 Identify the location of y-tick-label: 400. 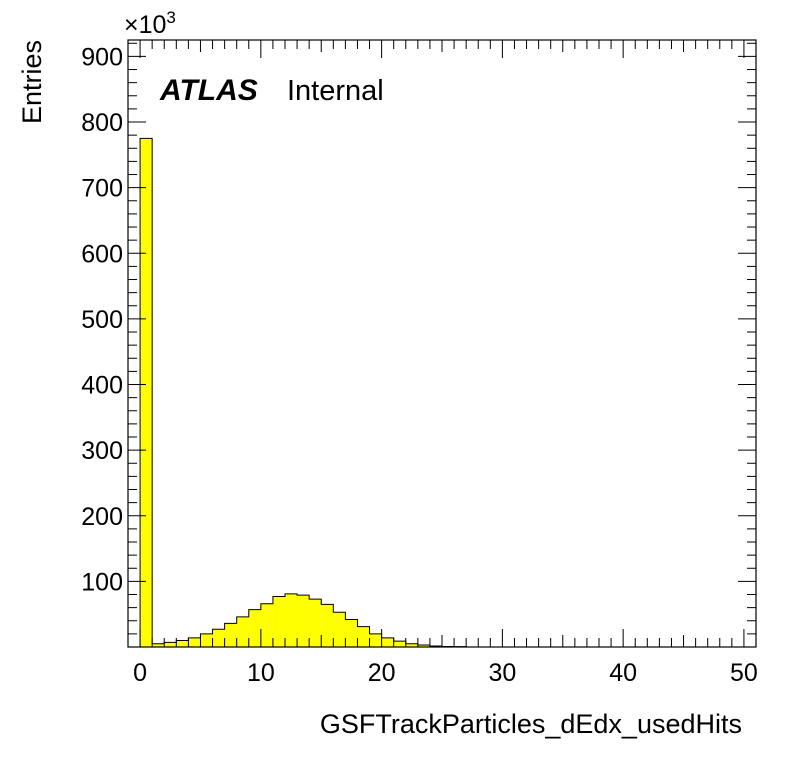
(102, 386).